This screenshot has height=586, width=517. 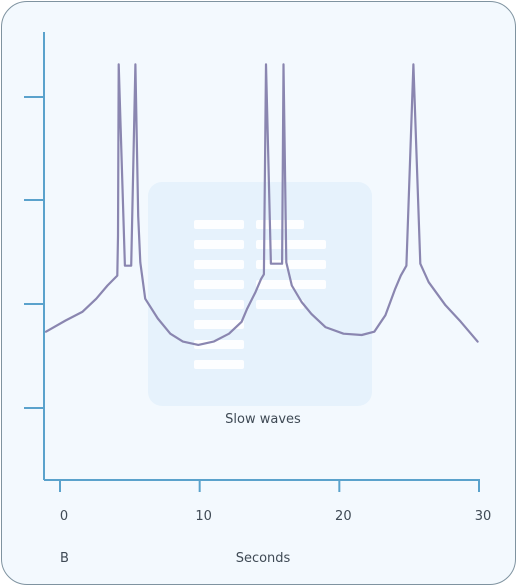 I want to click on panel-label: B, so click(x=64, y=558).